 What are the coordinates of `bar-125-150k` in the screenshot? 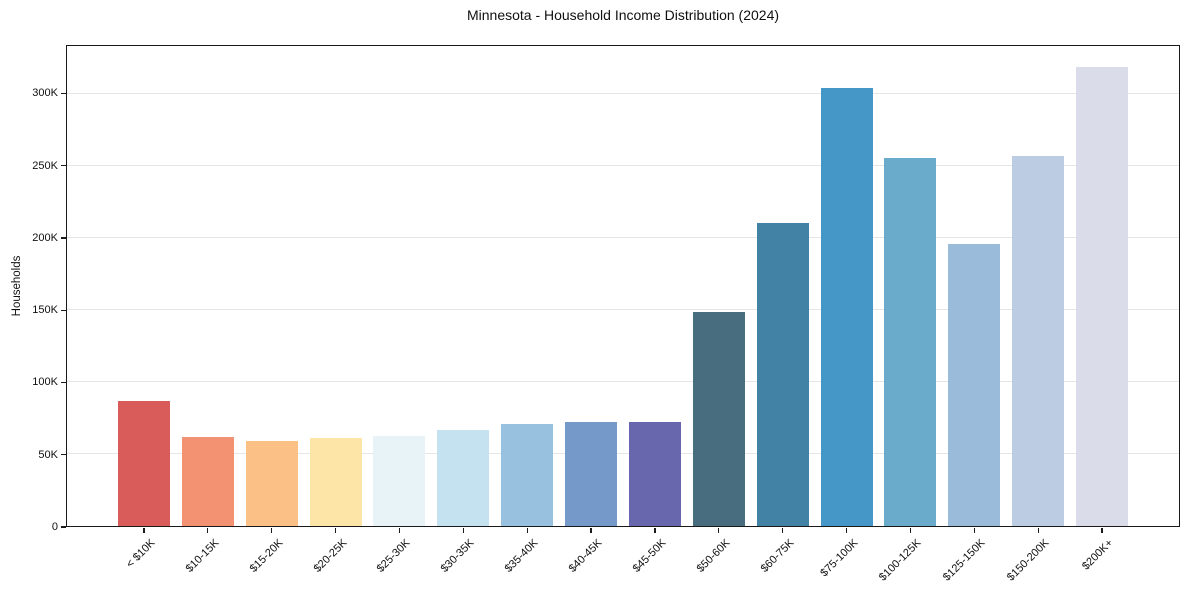 It's located at (974, 384).